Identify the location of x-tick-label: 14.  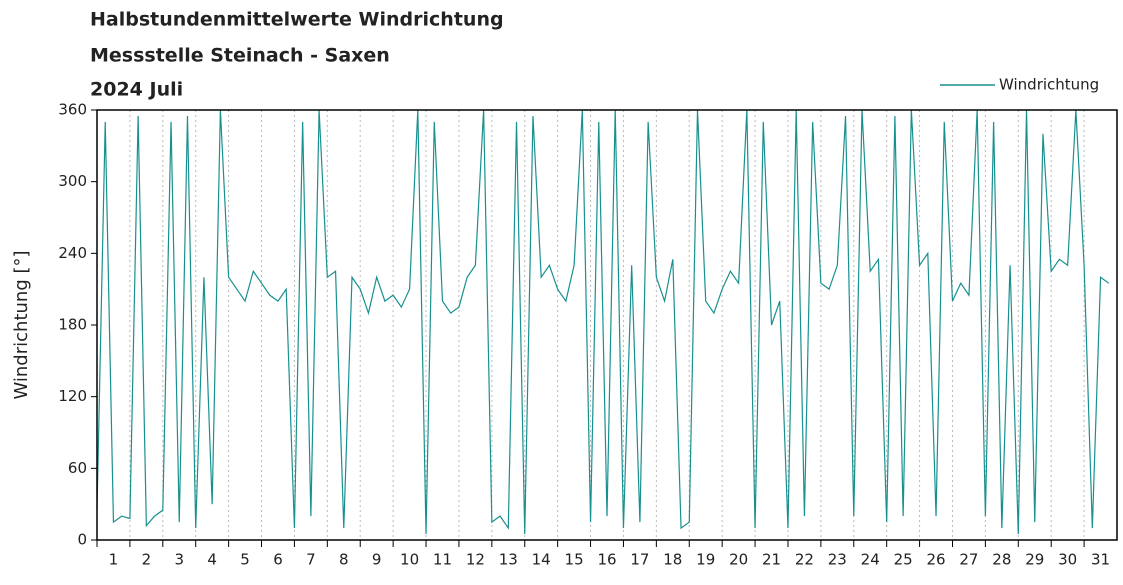
(541, 560).